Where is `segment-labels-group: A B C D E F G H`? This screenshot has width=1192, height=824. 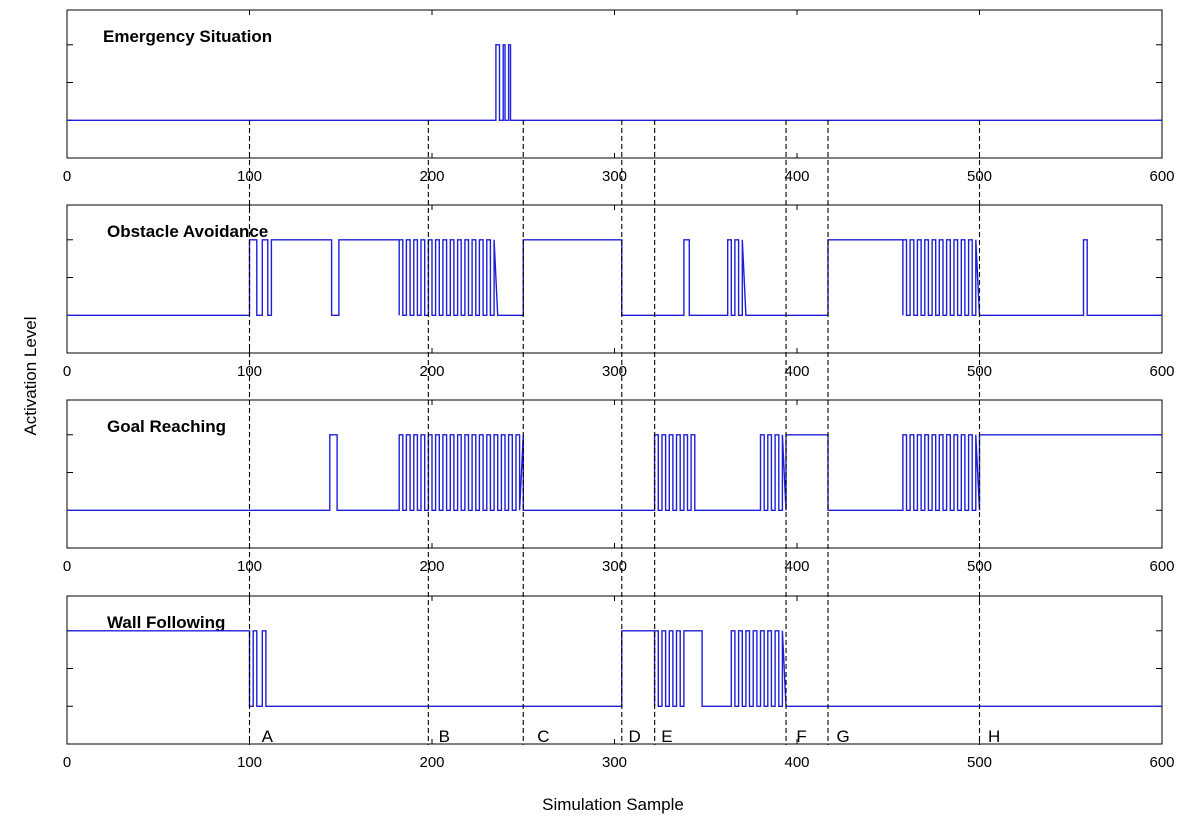
segment-labels-group: A B C D E F G H is located at coordinates (631, 736).